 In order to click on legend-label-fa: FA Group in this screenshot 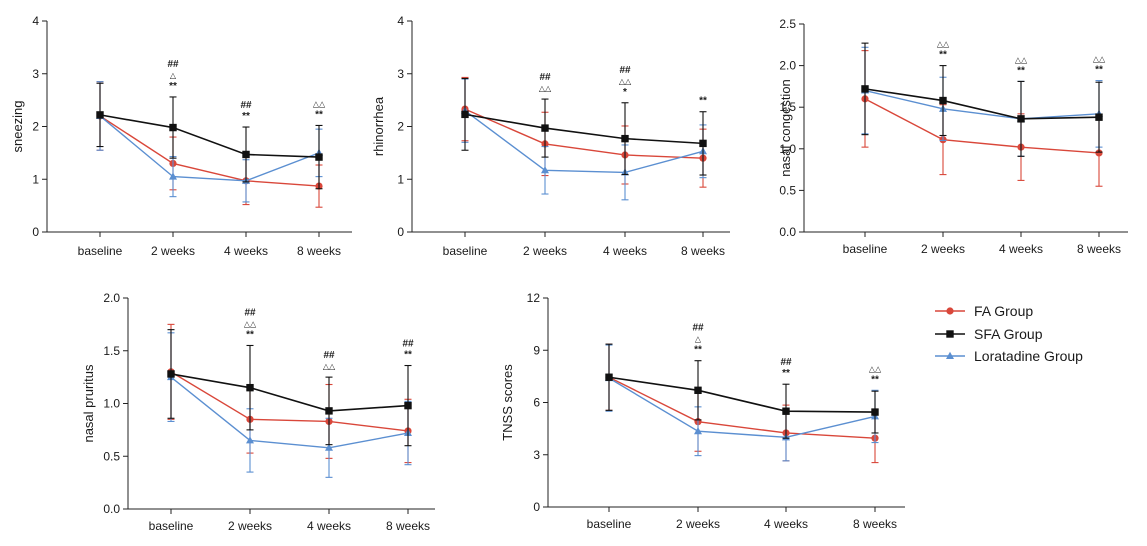, I will do `click(1003, 311)`.